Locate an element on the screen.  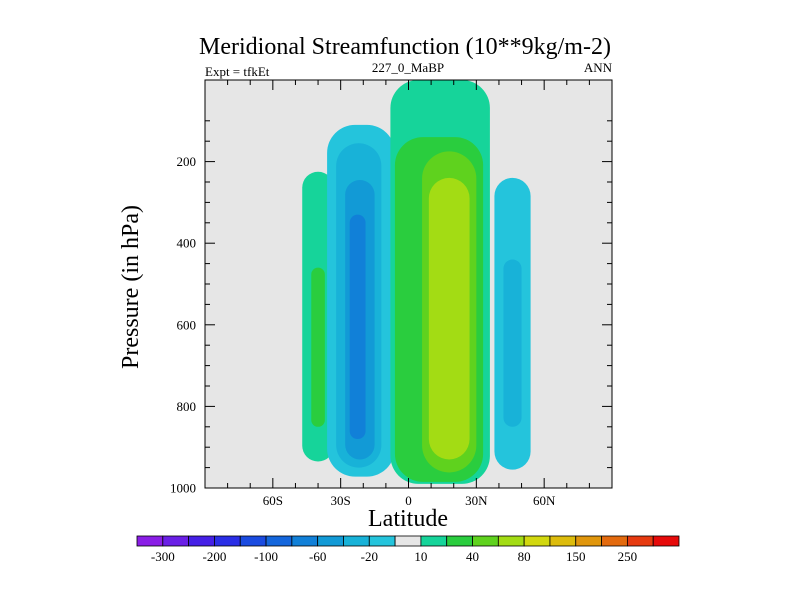
colorbar-label: 250 is located at coordinates (628, 556).